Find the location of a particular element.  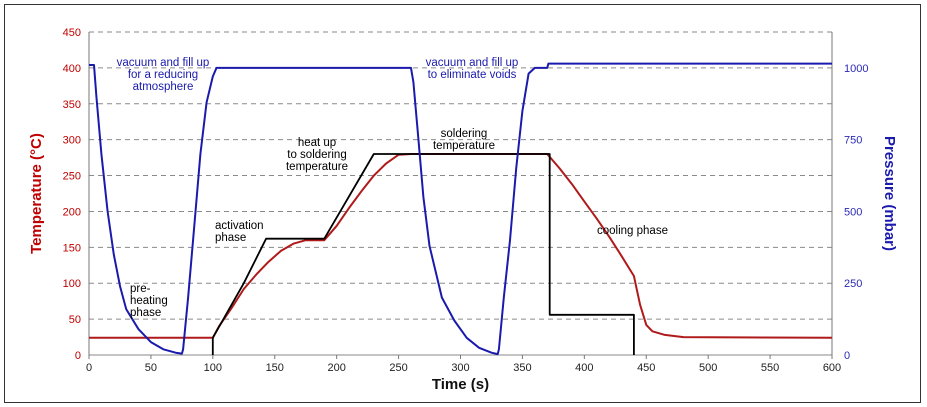

annotation-heat-up: heat up to soldering temperature is located at coordinates (317, 155).